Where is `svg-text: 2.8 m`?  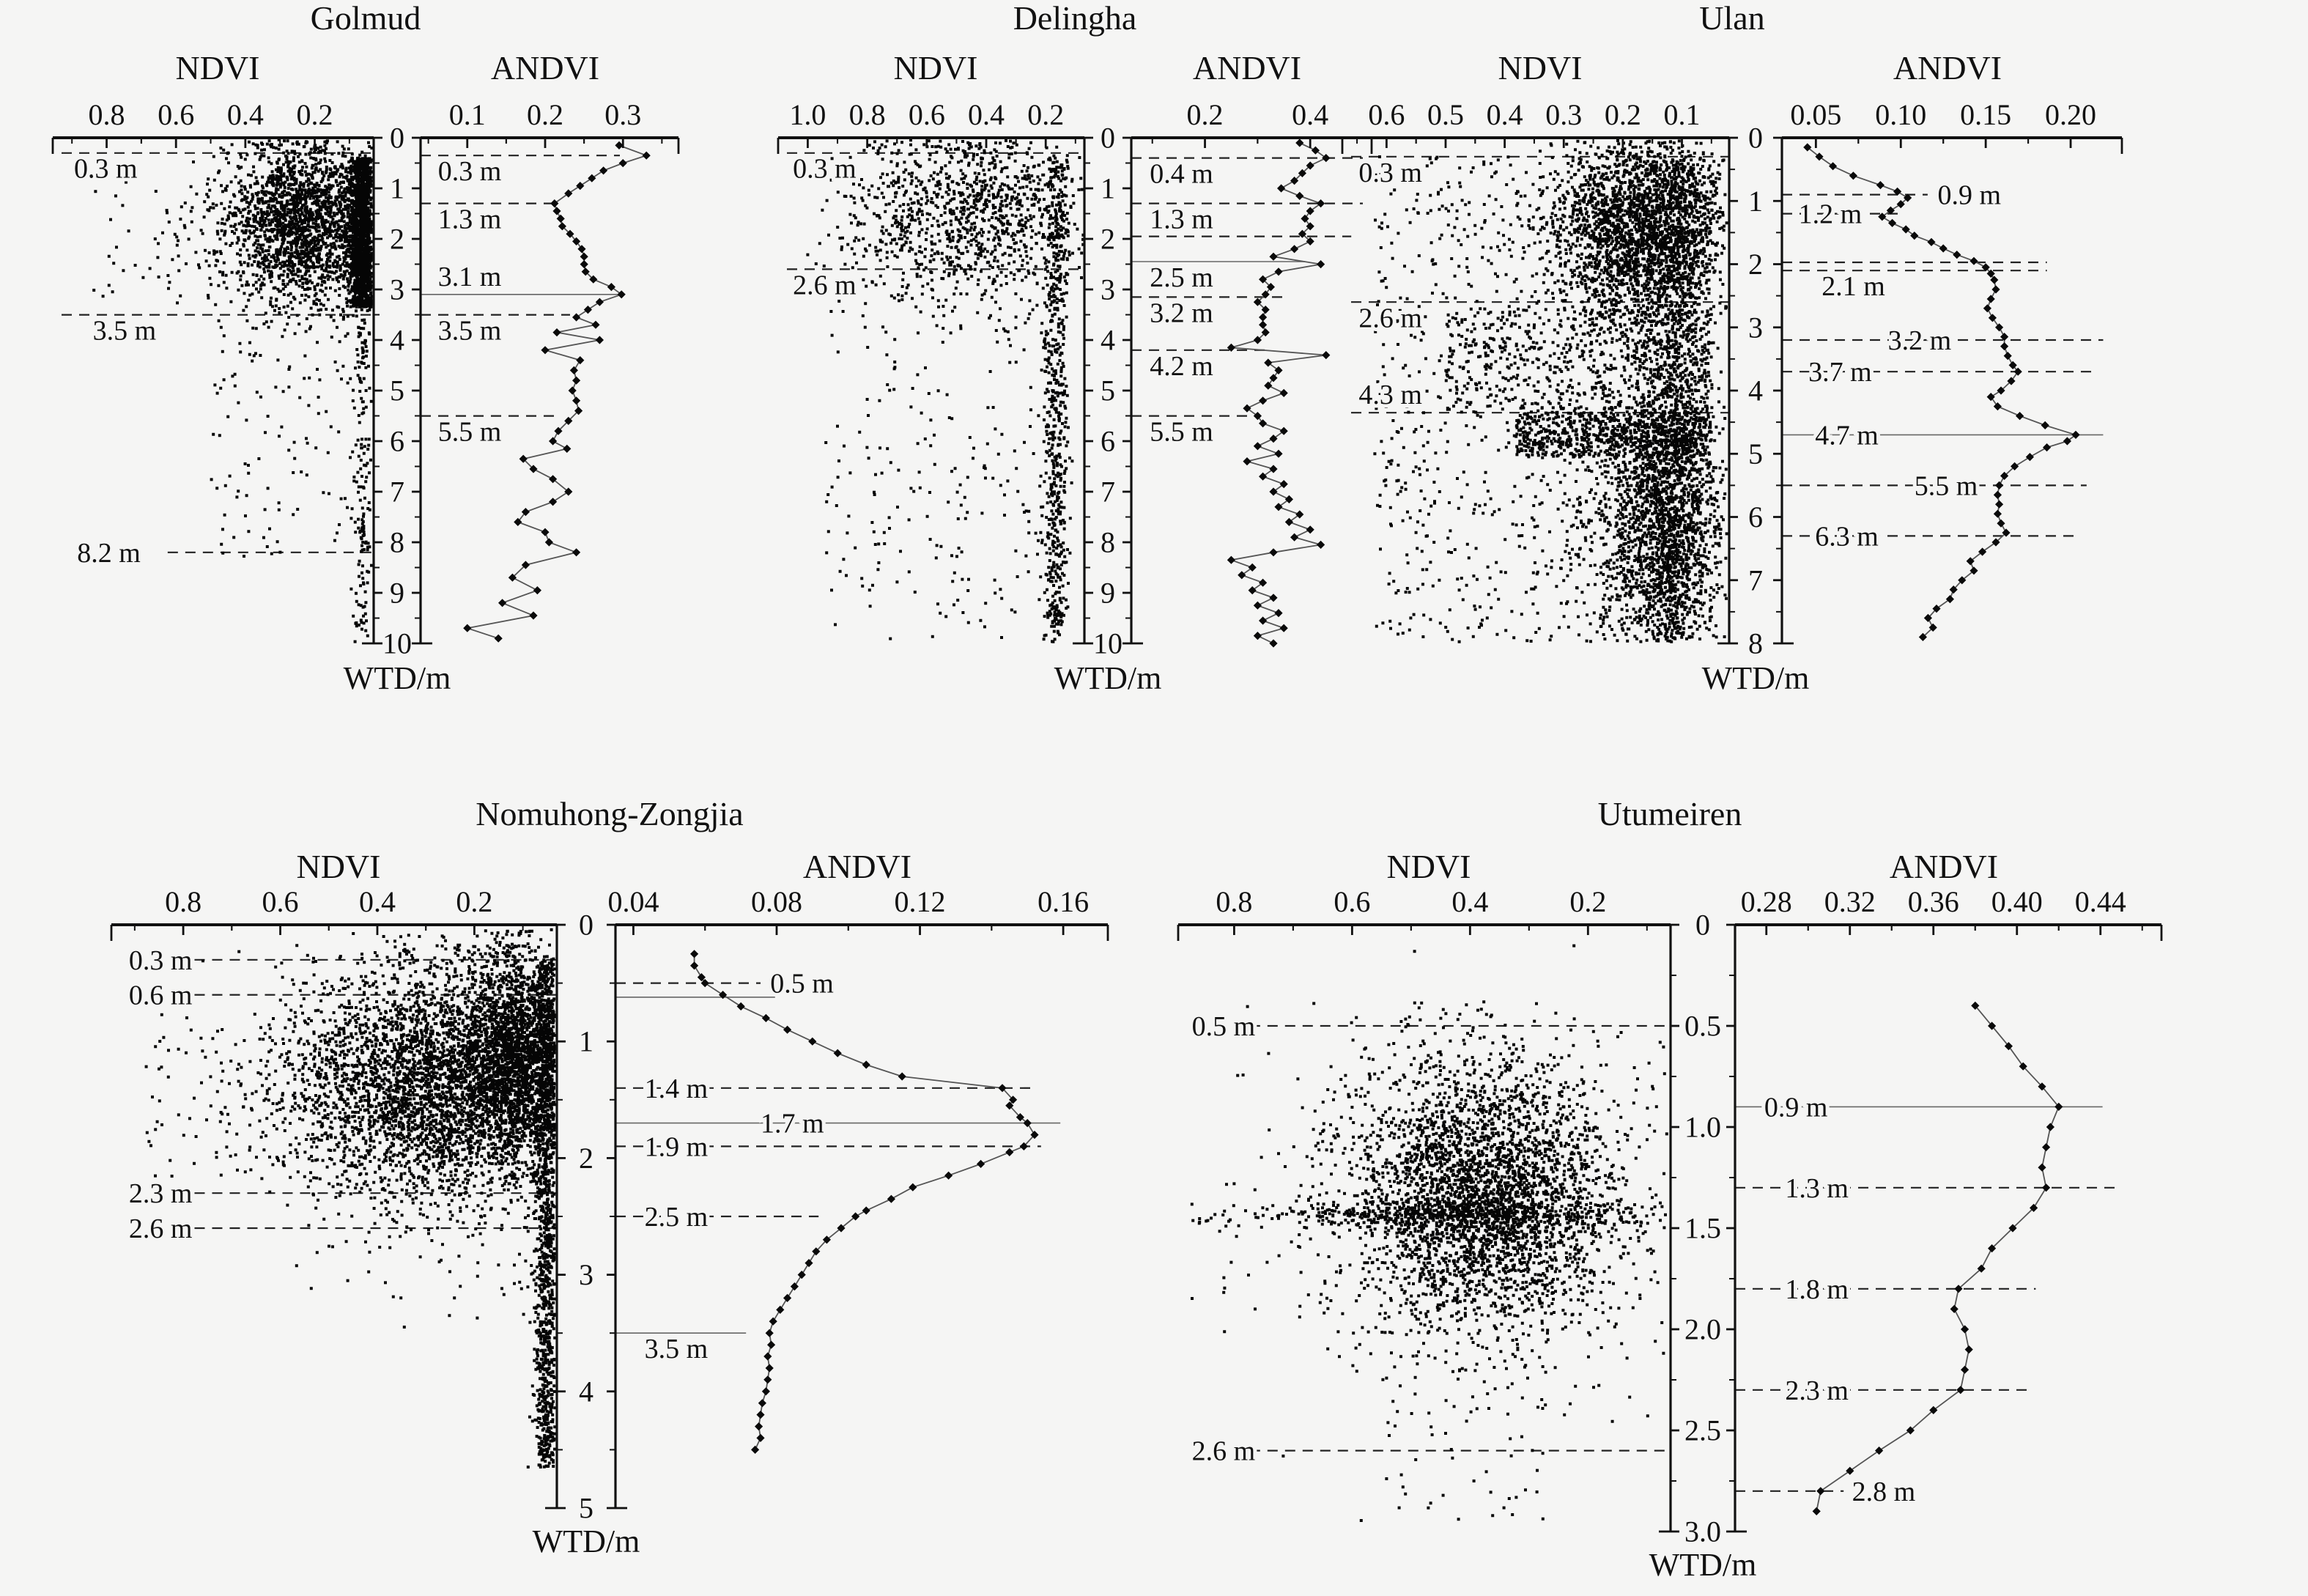
svg-text: 2.8 m is located at coordinates (1884, 1492).